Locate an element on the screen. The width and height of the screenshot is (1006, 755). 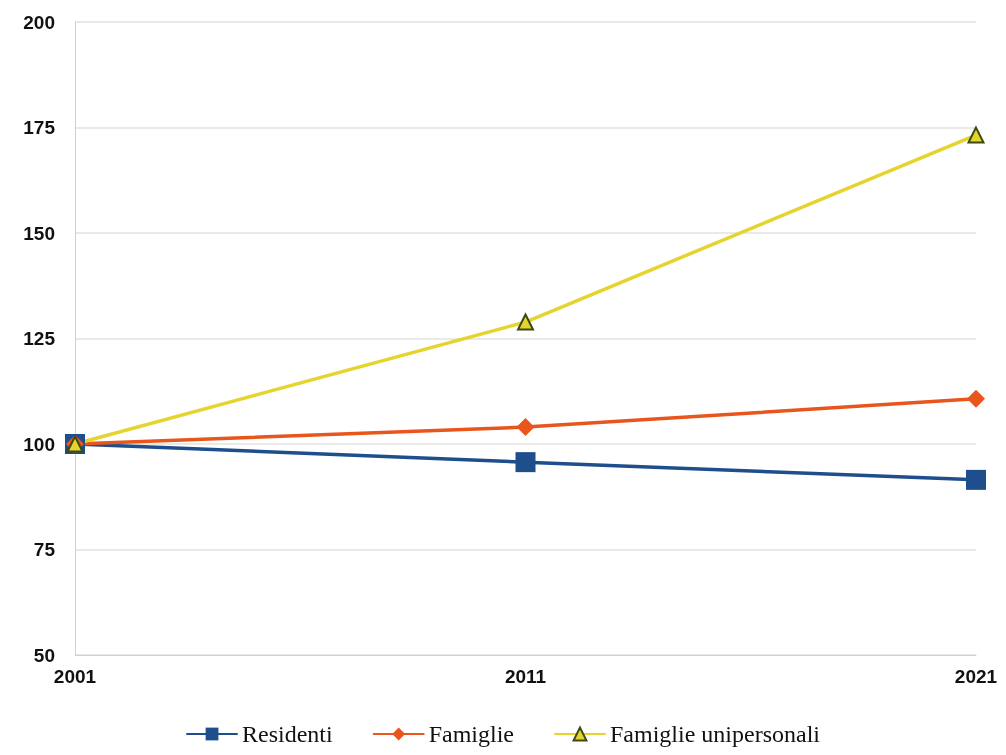
y-tick-label: 75 is located at coordinates (44, 549).